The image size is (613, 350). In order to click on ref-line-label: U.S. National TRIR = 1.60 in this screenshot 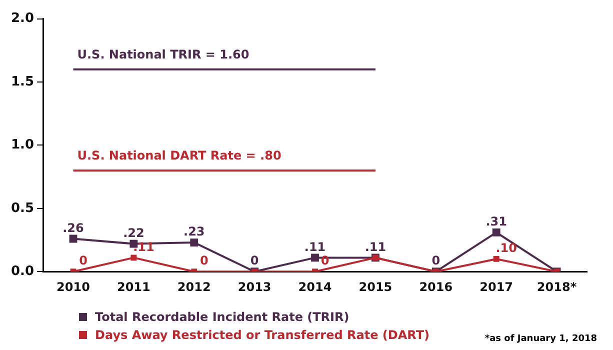, I will do `click(163, 54)`.